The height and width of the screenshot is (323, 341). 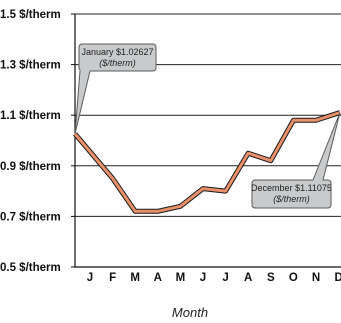 I want to click on x-tick-label: F, so click(x=112, y=278).